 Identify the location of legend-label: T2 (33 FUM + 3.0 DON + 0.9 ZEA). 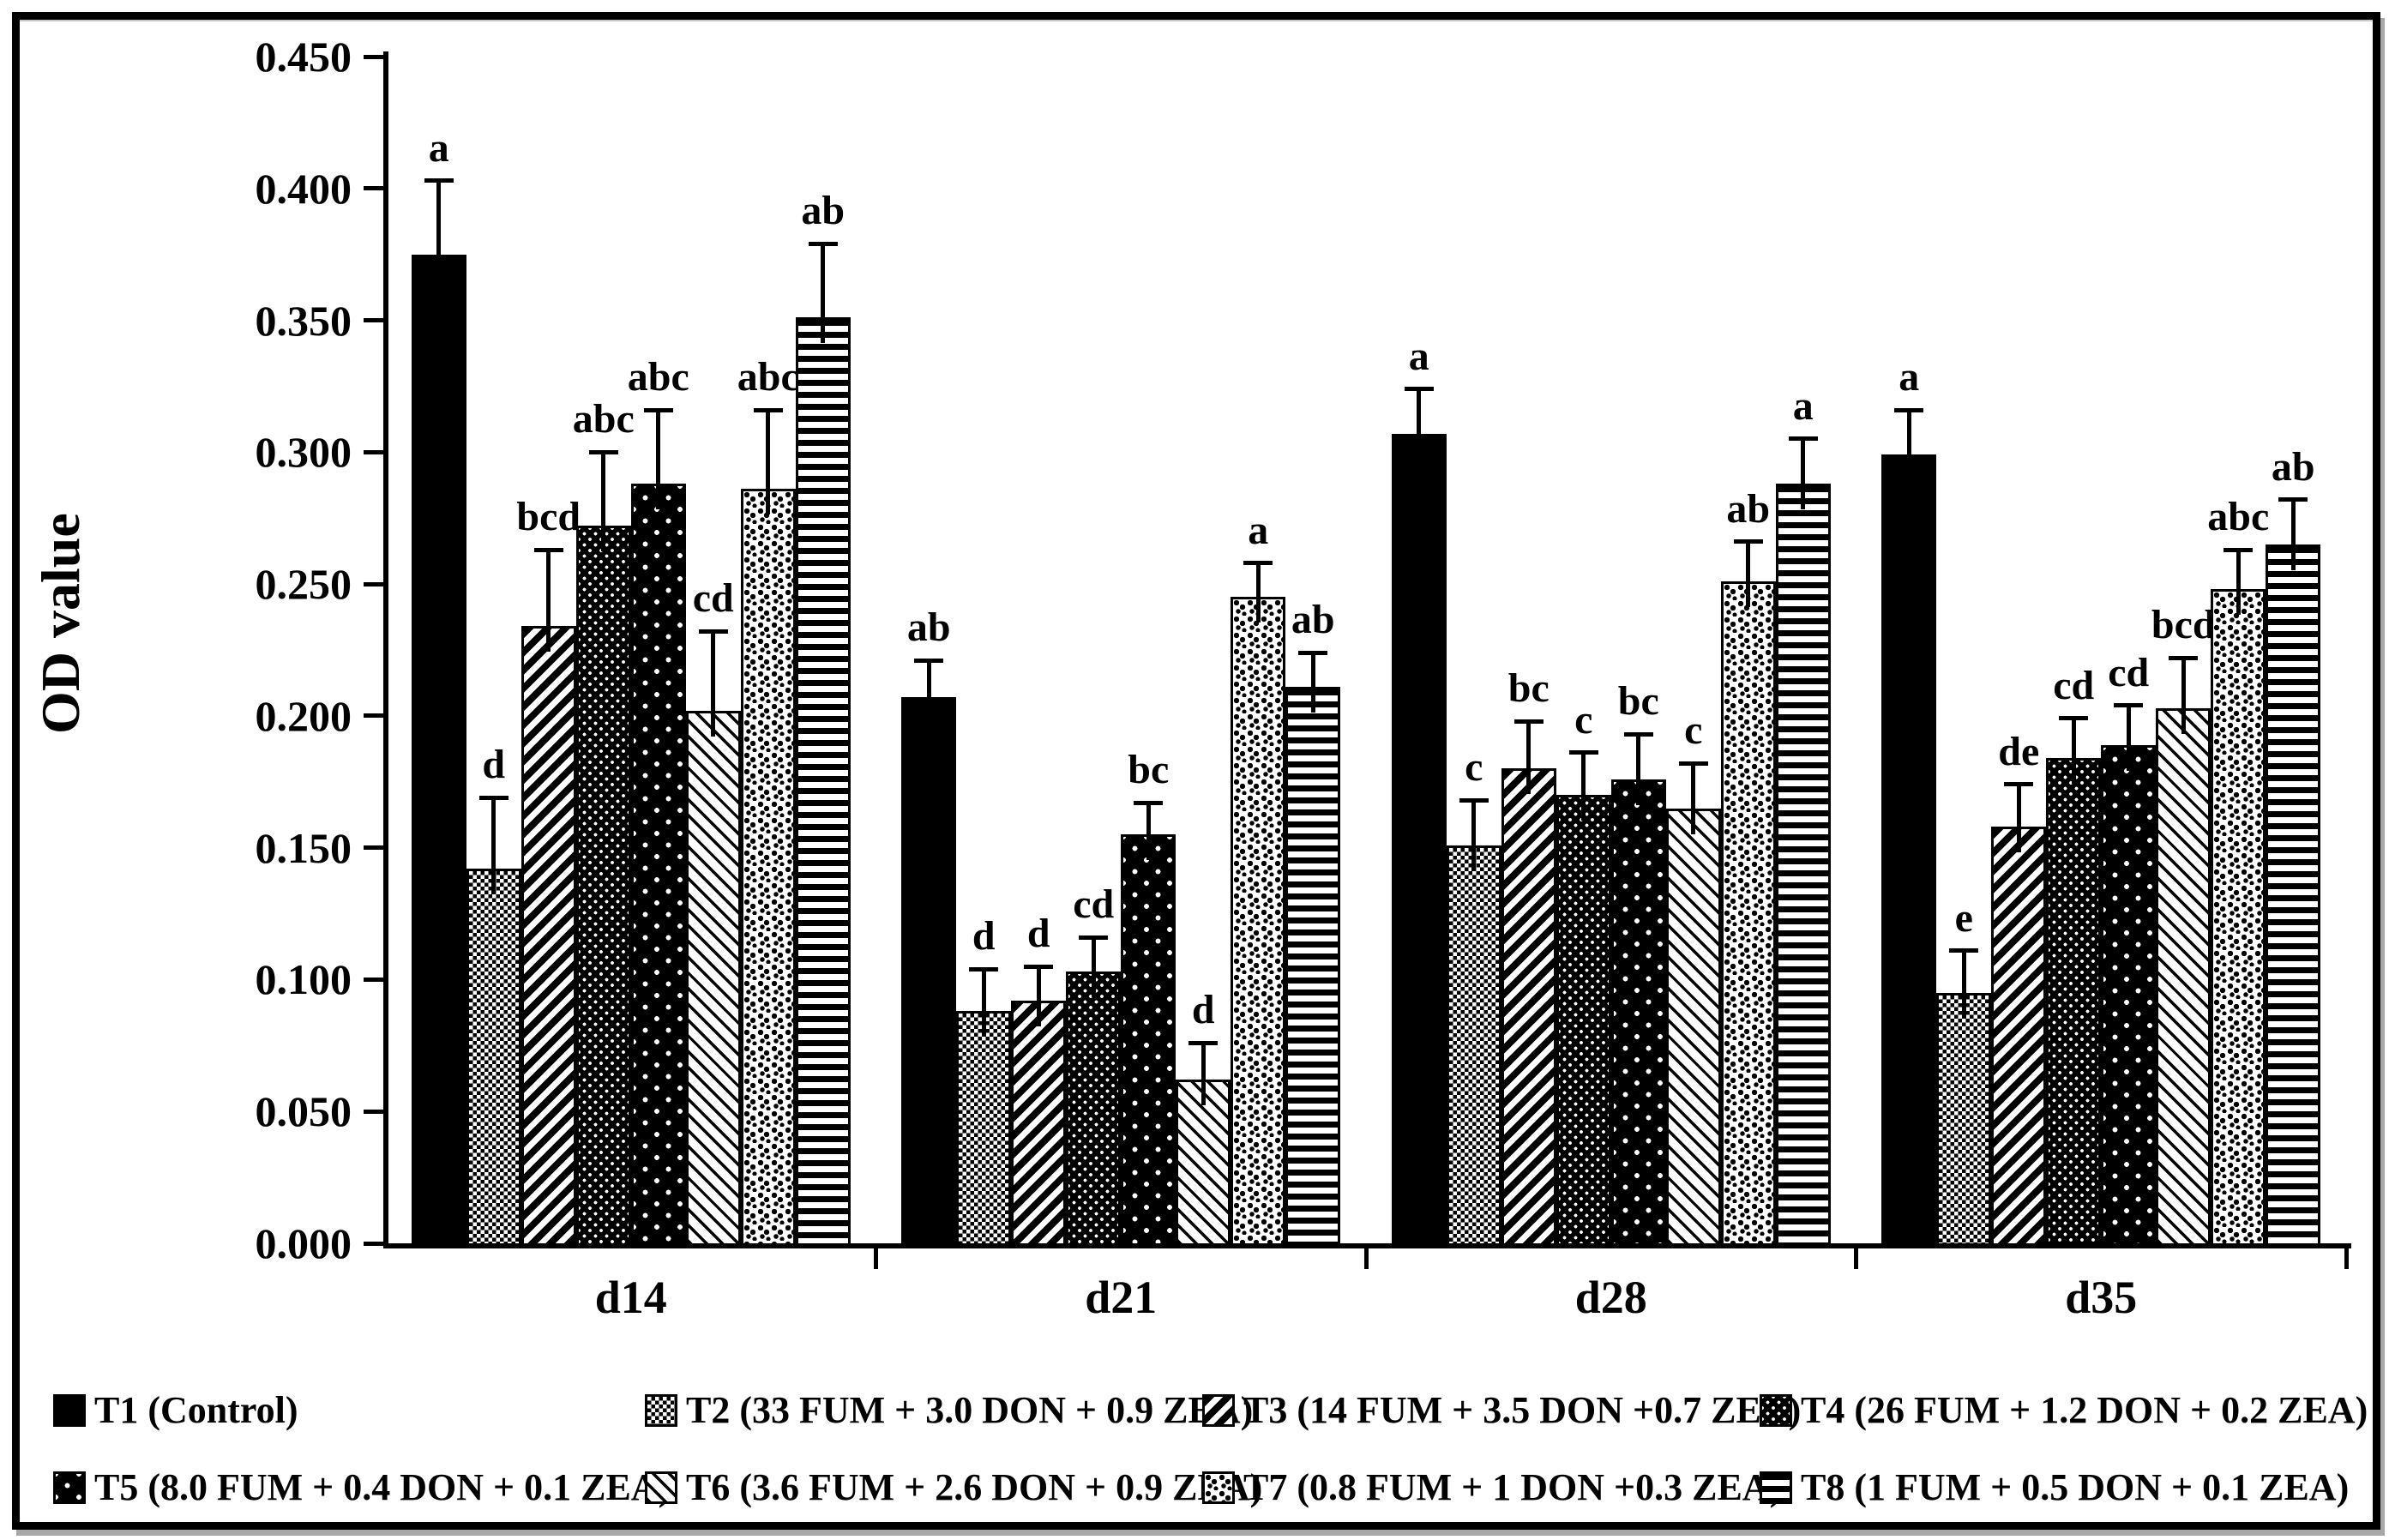
(970, 1410).